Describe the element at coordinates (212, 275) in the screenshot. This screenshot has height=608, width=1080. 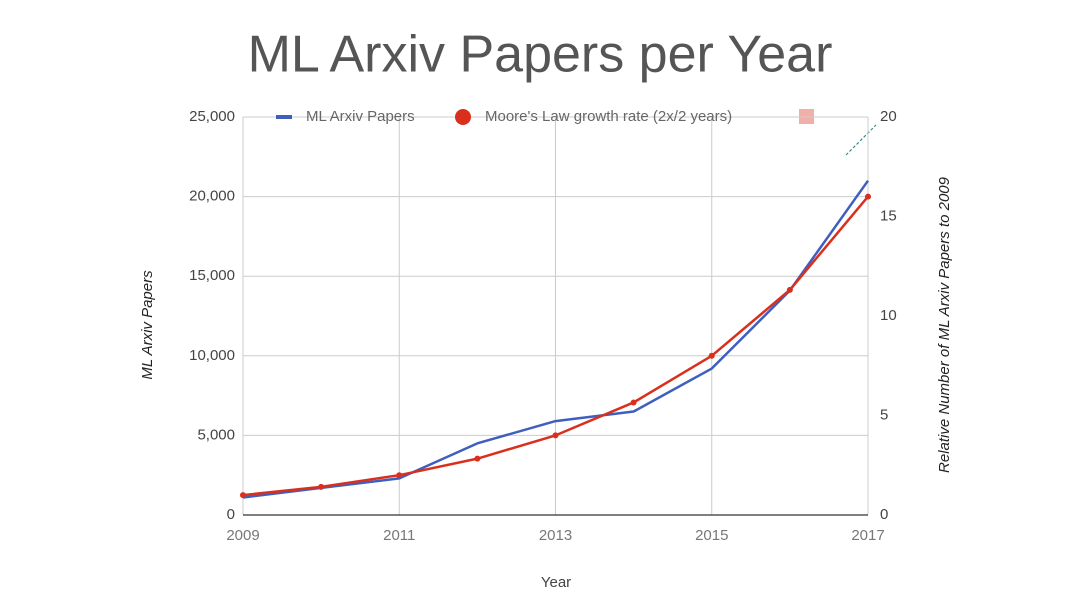
I see `y-tick-label: 15,000` at that location.